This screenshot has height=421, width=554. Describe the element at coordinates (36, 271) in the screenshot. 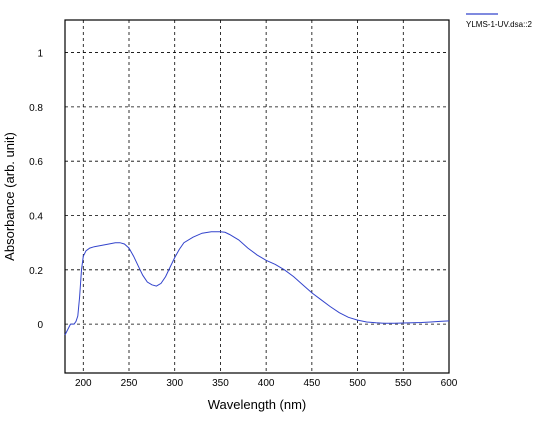

I see `y-tick-label: 0.2` at that location.